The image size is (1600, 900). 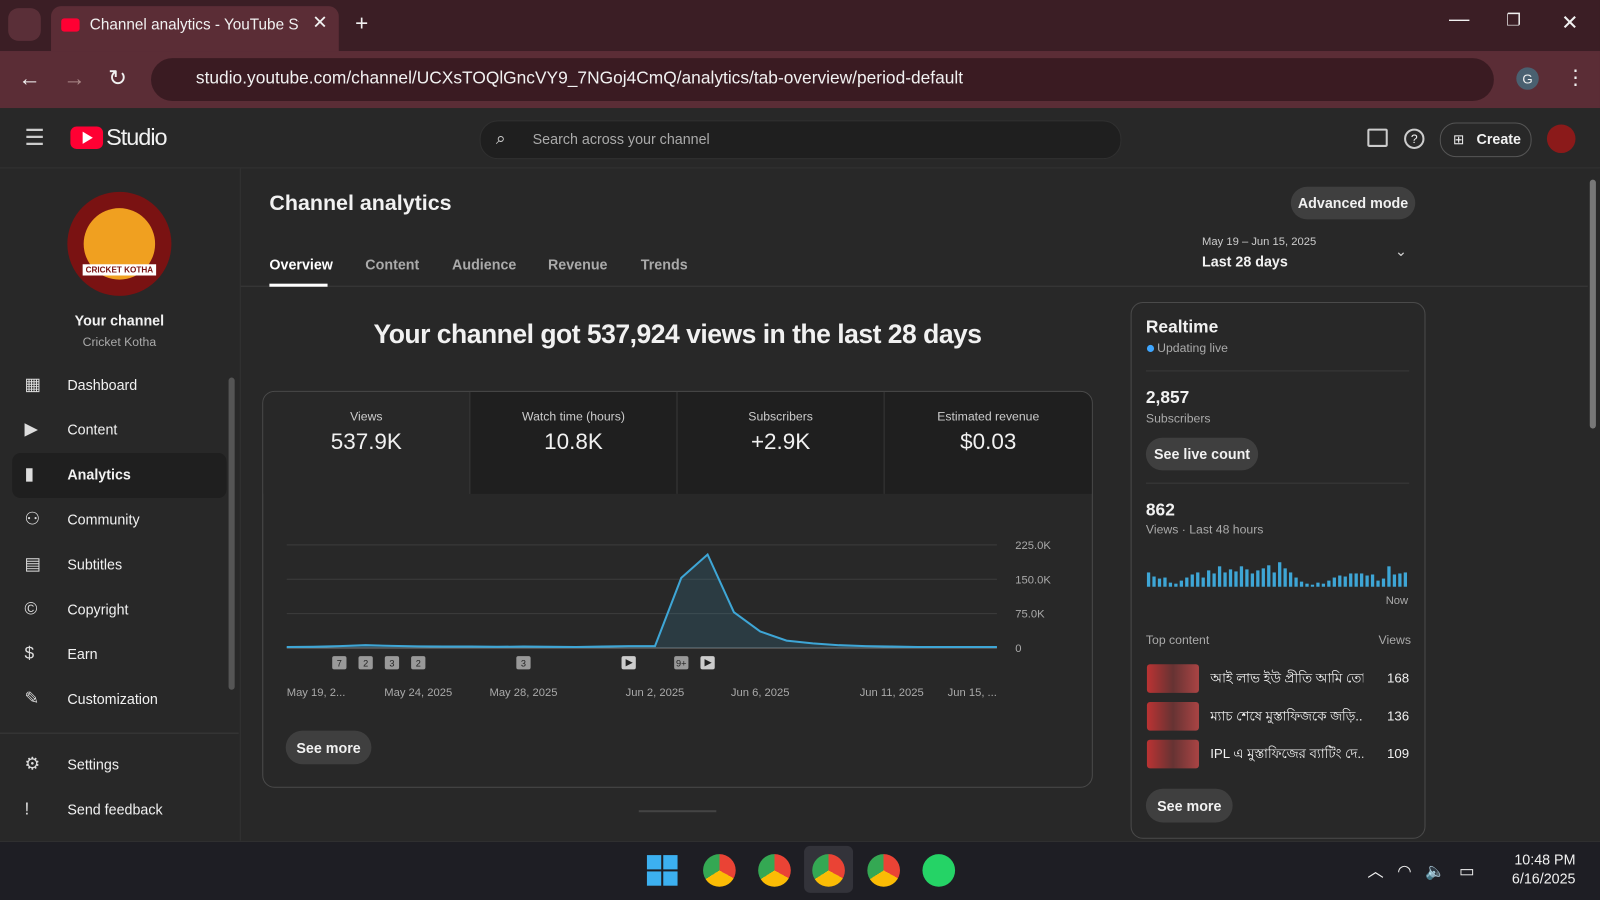 What do you see at coordinates (29, 78) in the screenshot?
I see `back: ←` at bounding box center [29, 78].